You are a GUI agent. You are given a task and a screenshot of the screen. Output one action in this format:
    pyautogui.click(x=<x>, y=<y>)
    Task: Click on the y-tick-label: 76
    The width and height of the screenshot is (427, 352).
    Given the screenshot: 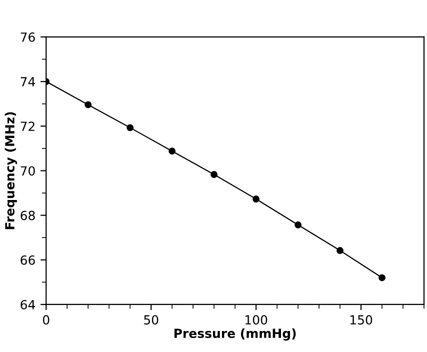 What is the action you would take?
    pyautogui.click(x=27, y=37)
    